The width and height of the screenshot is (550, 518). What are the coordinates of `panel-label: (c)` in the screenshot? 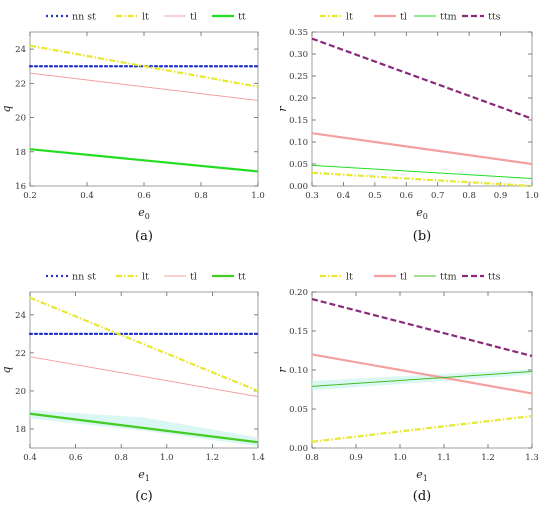 It's located at (143, 496).